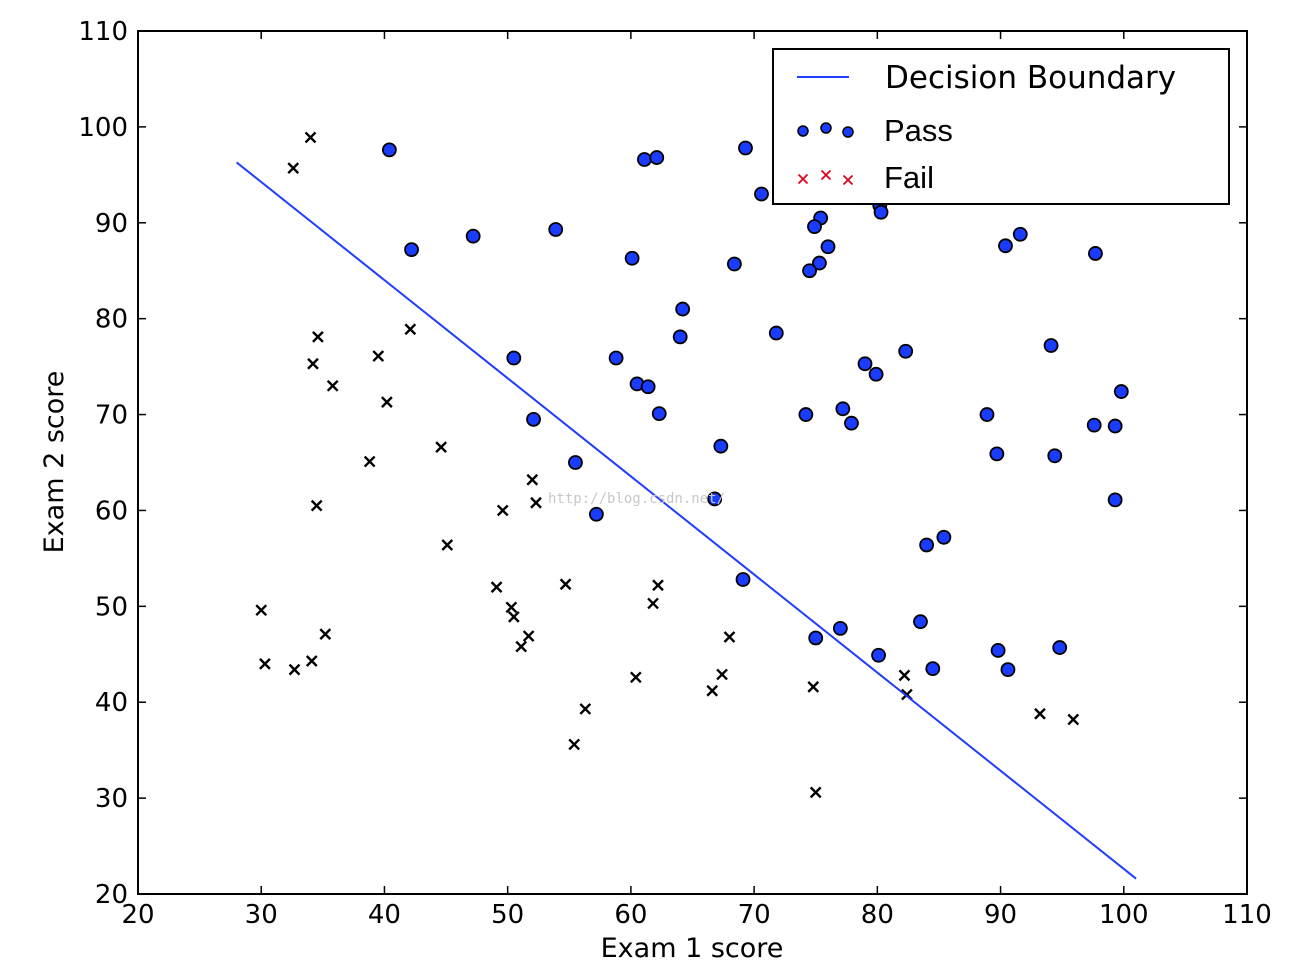  What do you see at coordinates (261, 915) in the screenshot?
I see `x-tick-label: 30` at bounding box center [261, 915].